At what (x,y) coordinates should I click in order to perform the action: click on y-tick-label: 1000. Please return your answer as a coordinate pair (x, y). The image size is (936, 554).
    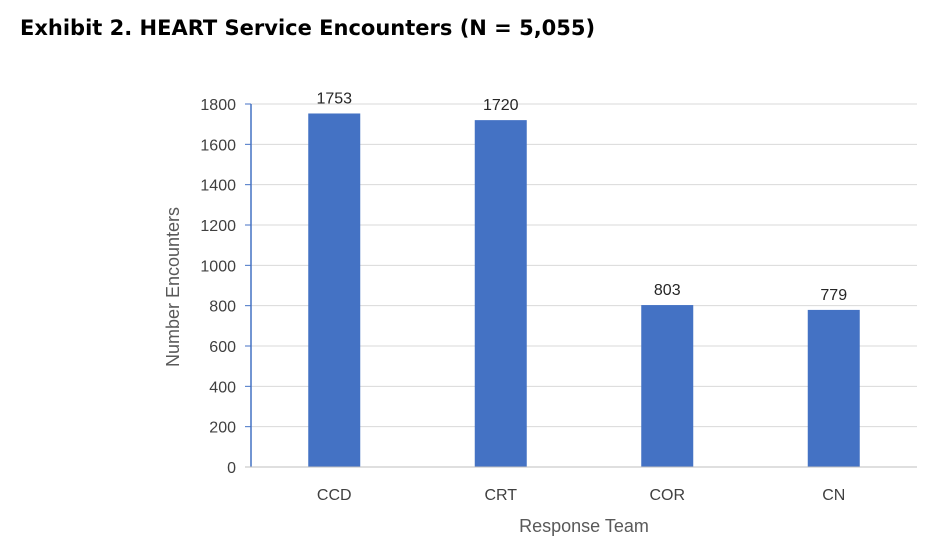
    Looking at the image, I should click on (218, 266).